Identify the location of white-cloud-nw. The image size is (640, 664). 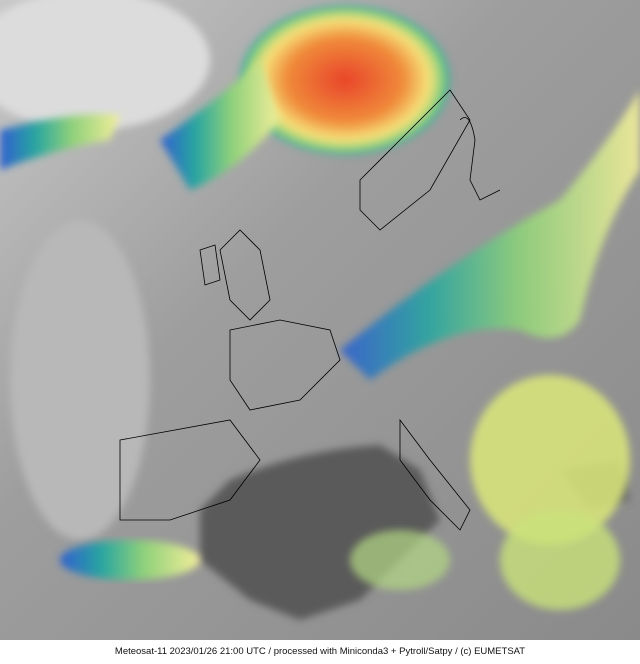
(105, 65).